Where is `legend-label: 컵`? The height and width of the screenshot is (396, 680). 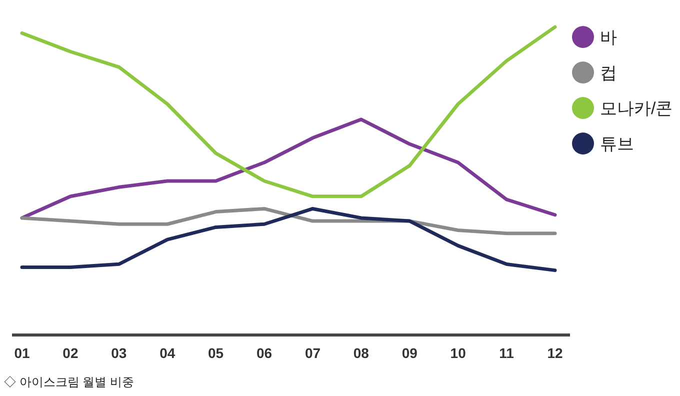
legend-label: 컵 is located at coordinates (608, 73).